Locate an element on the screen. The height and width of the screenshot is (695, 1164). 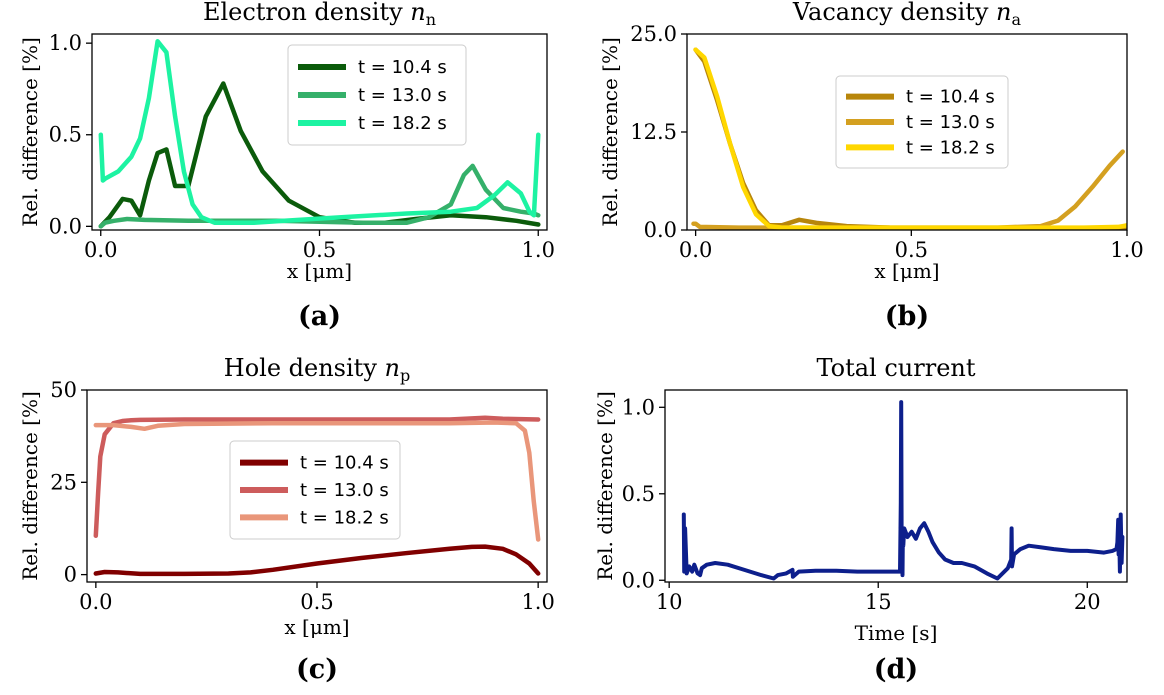
y-tick-label: 12.5 is located at coordinates (653, 132).